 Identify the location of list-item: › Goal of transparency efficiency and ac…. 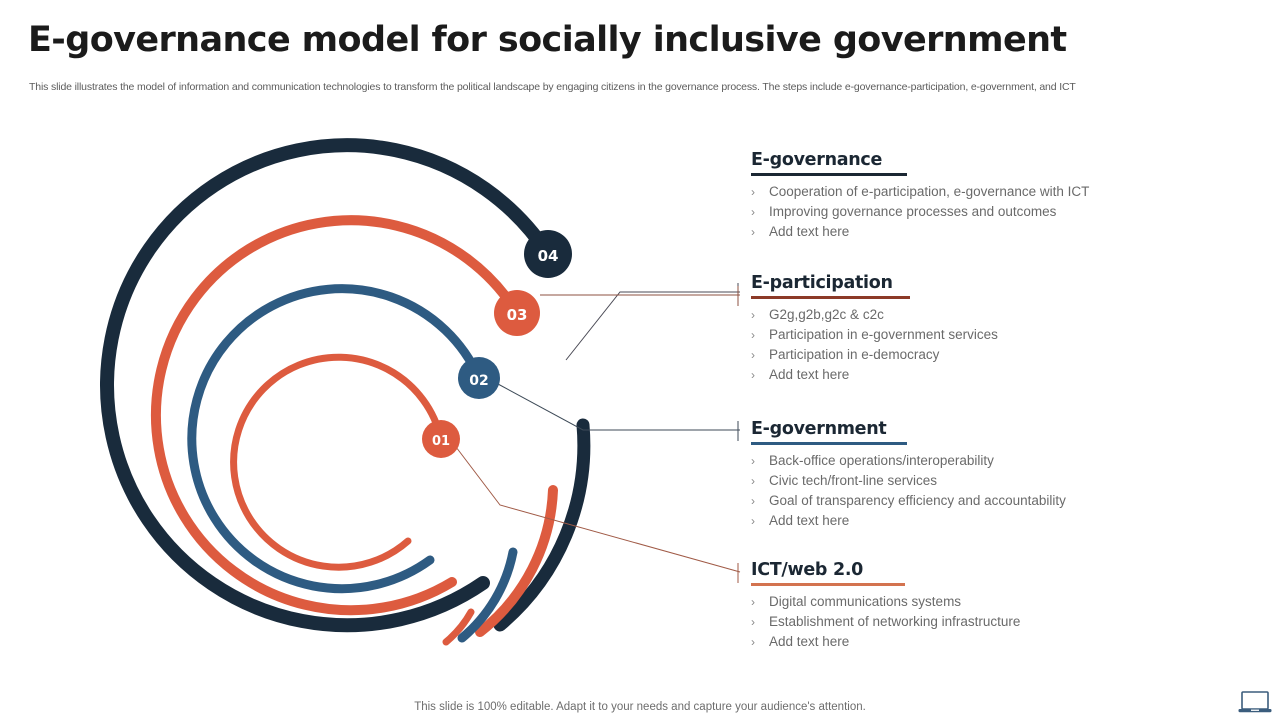
(966, 501).